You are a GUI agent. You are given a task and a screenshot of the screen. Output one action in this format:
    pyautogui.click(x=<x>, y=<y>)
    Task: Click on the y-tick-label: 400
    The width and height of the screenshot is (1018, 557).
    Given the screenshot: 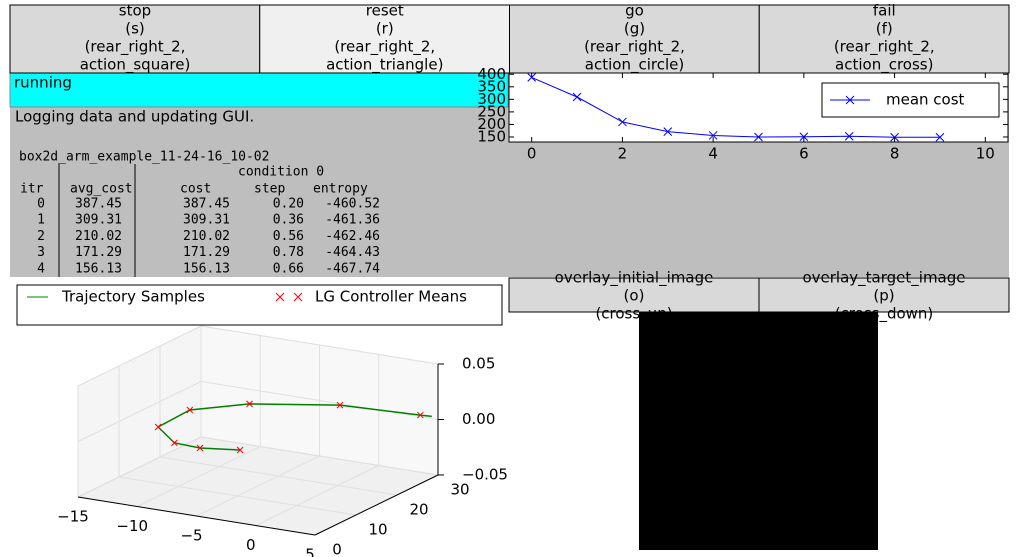 What is the action you would take?
    pyautogui.click(x=491, y=74)
    